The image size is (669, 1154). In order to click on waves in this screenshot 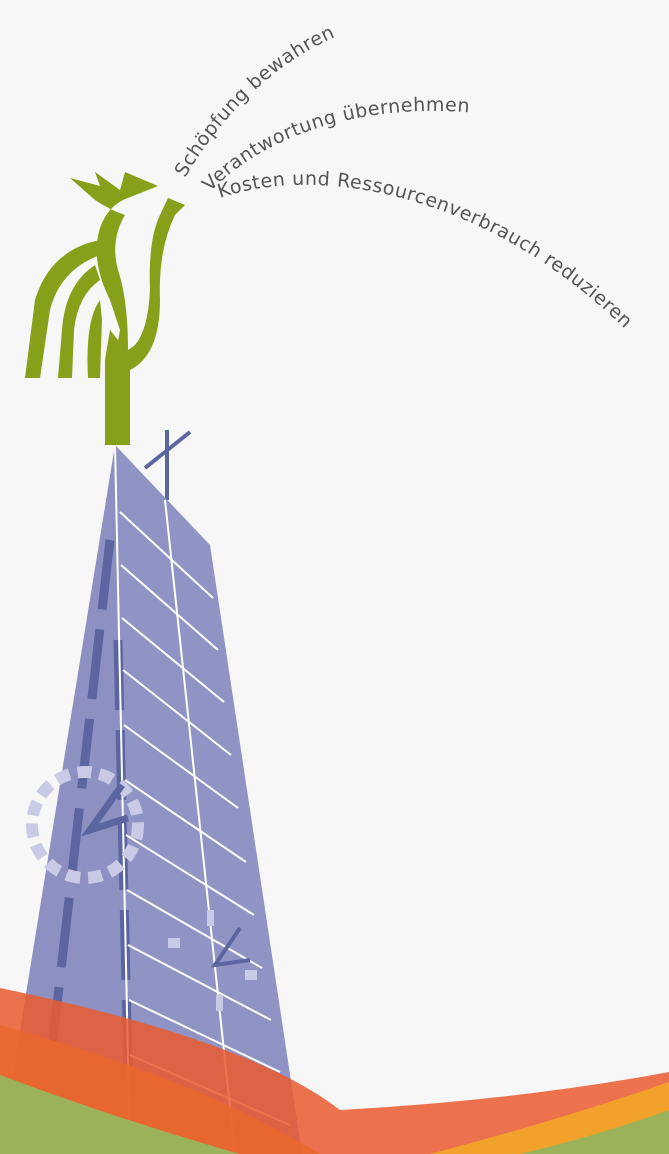, I will do `click(334, 1071)`.